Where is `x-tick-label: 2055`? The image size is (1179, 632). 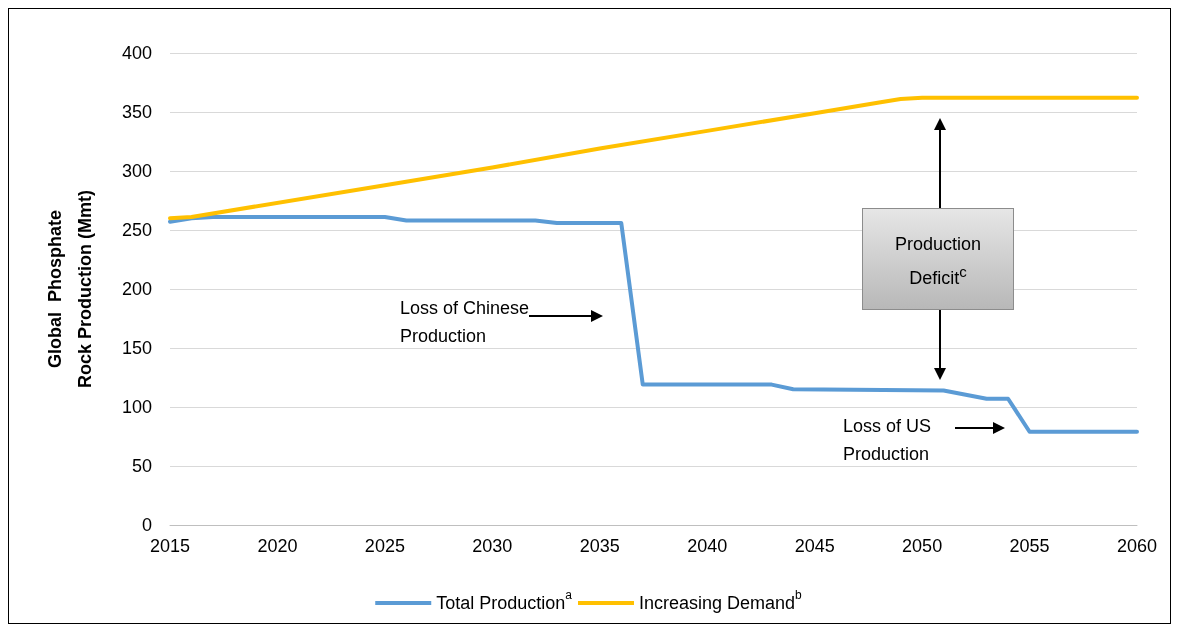 x-tick-label: 2055 is located at coordinates (1029, 546).